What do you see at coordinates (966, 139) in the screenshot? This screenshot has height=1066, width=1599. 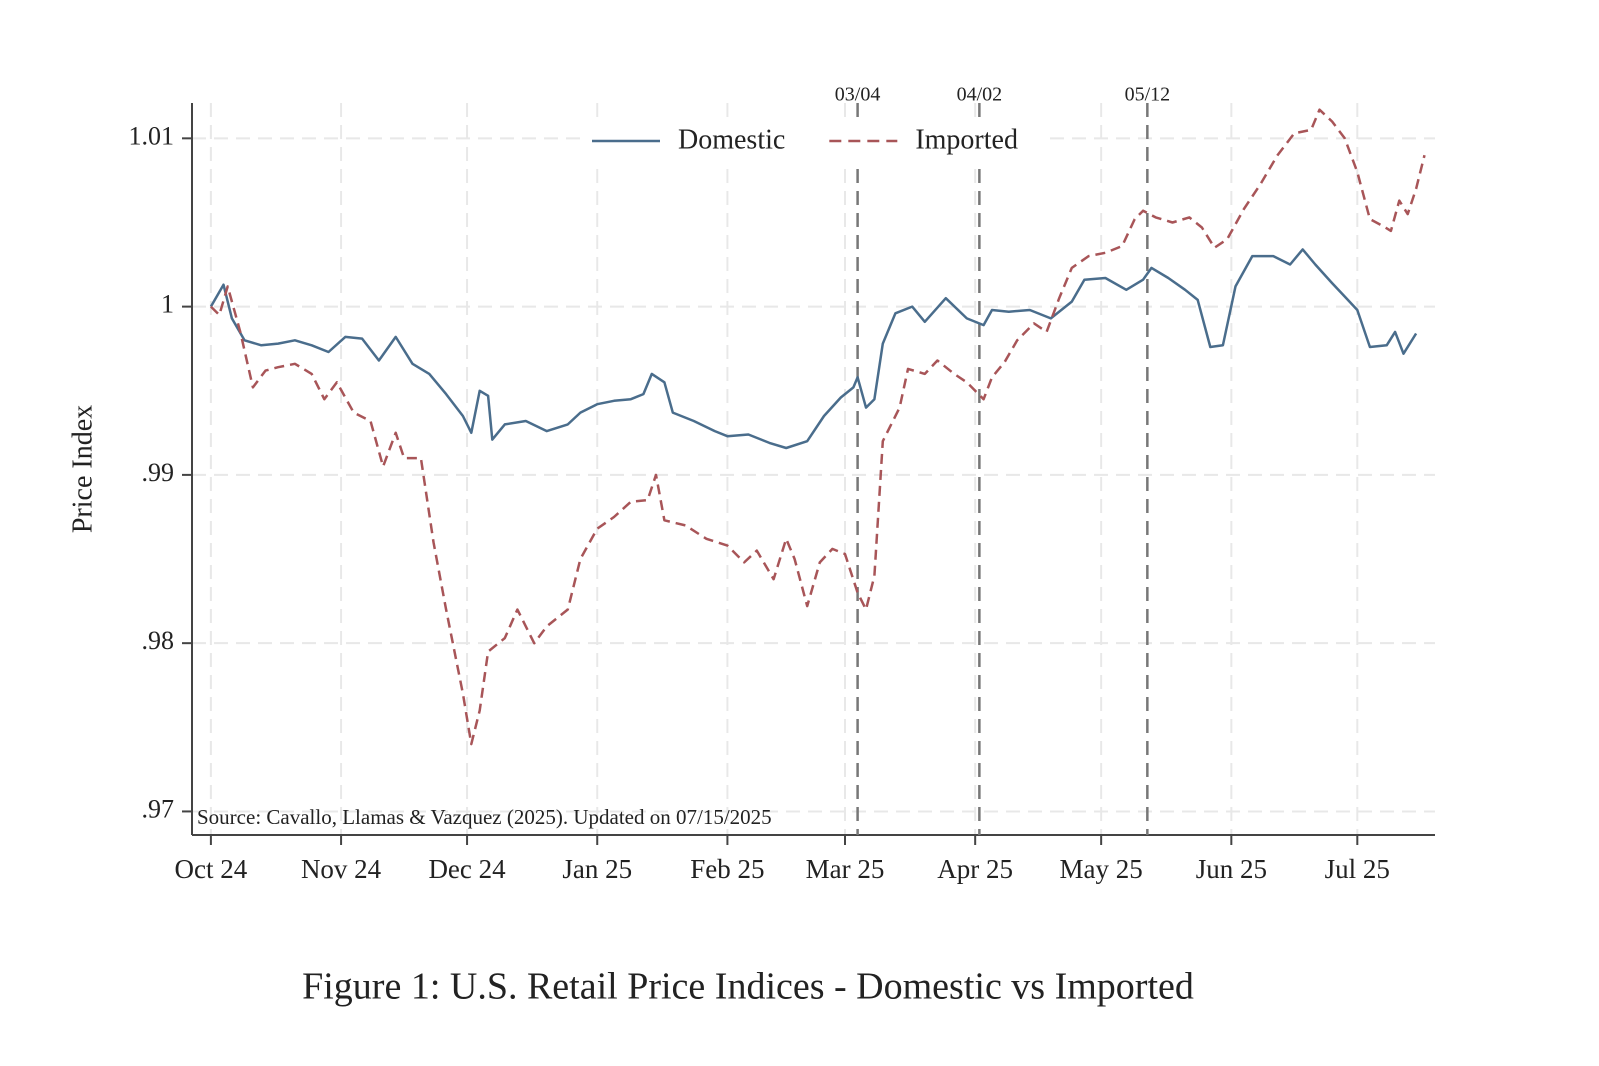 I see `legend-label: Imported` at bounding box center [966, 139].